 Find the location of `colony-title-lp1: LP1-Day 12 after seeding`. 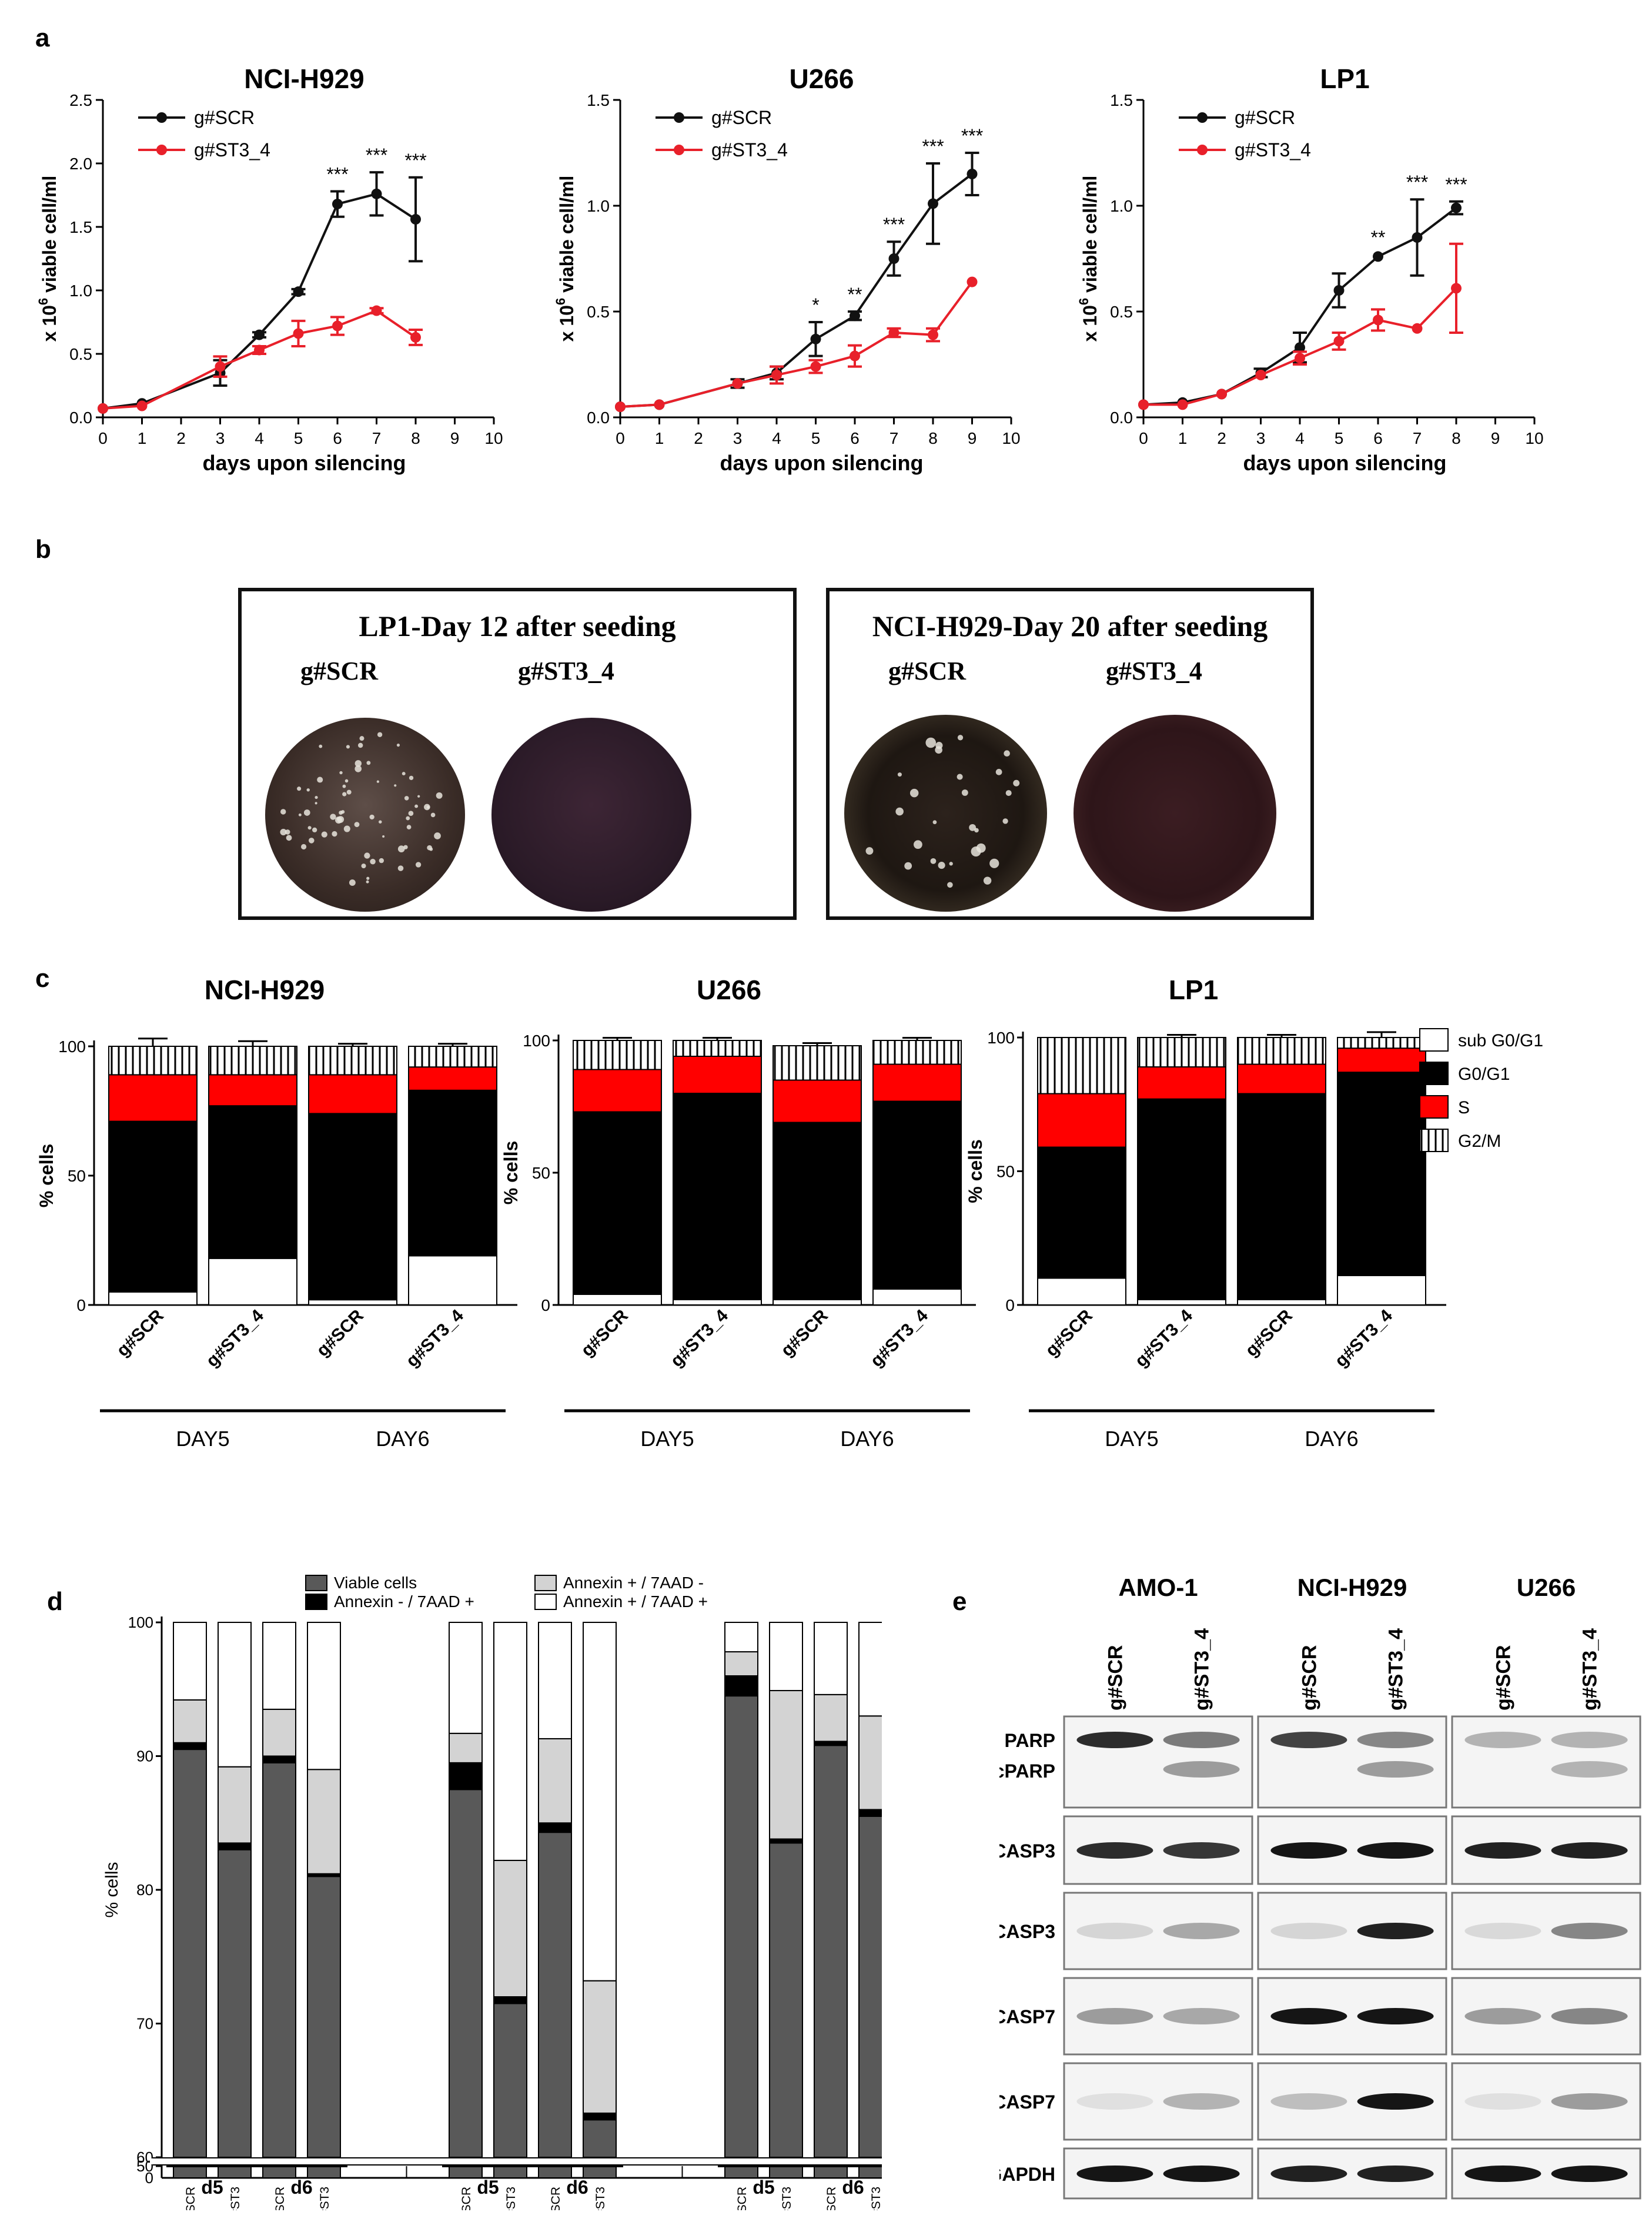

colony-title-lp1: LP1-Day 12 after seeding is located at coordinates (518, 626).